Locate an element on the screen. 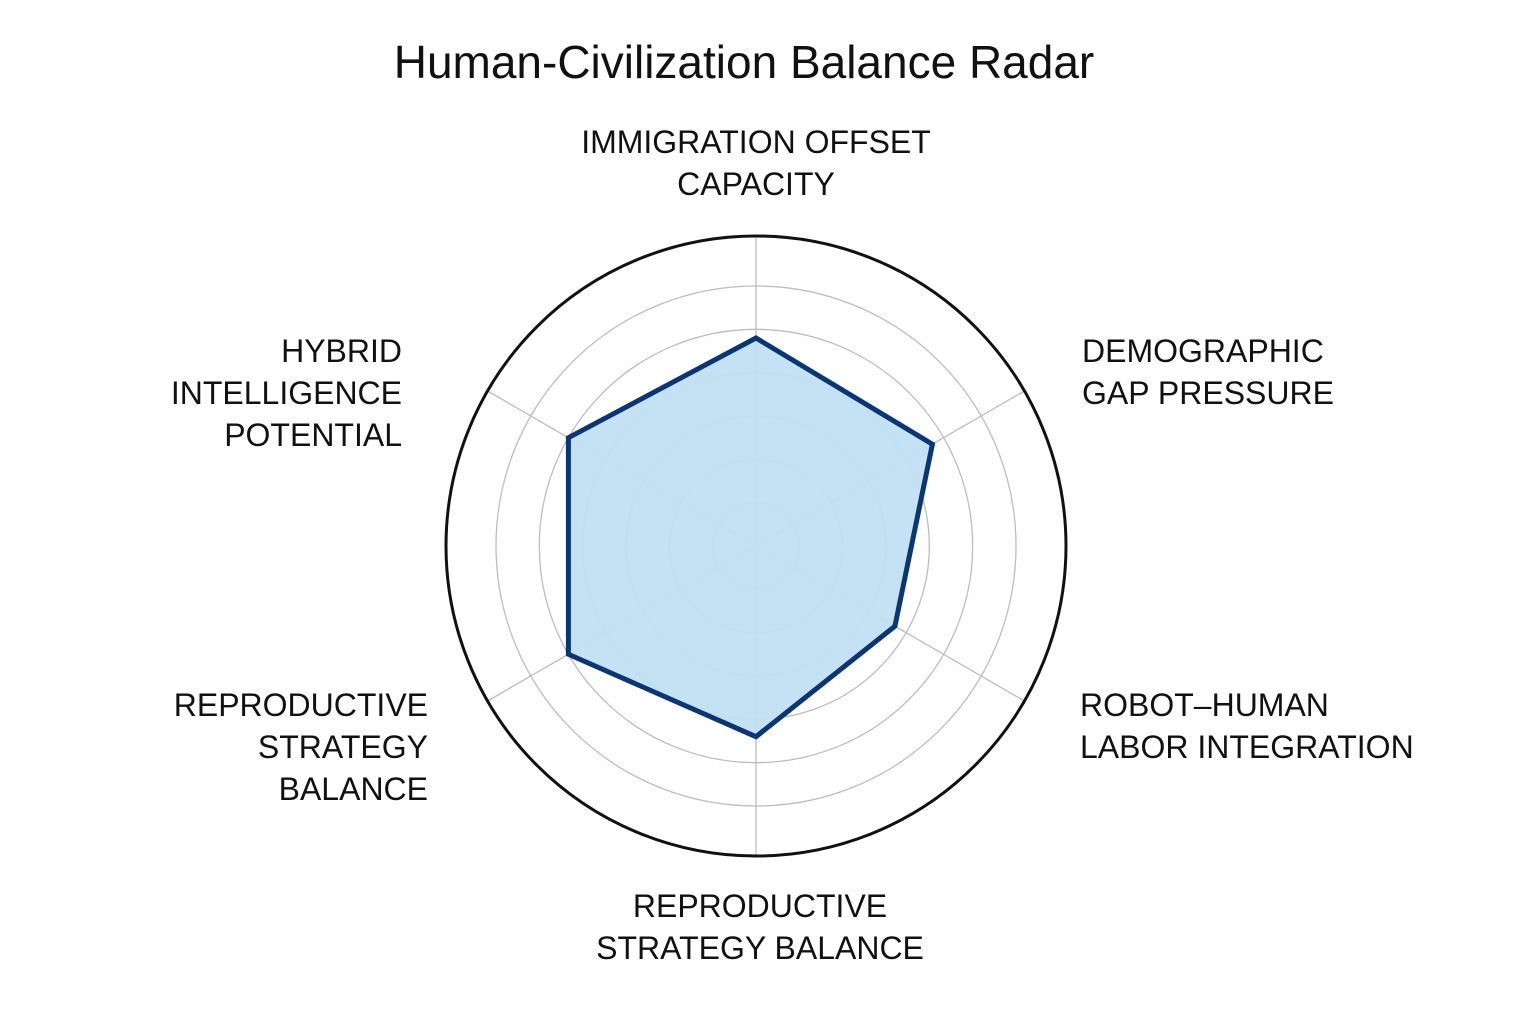  axis-label: IMMIGRATION OFFSET CAPACITY is located at coordinates (756, 163).